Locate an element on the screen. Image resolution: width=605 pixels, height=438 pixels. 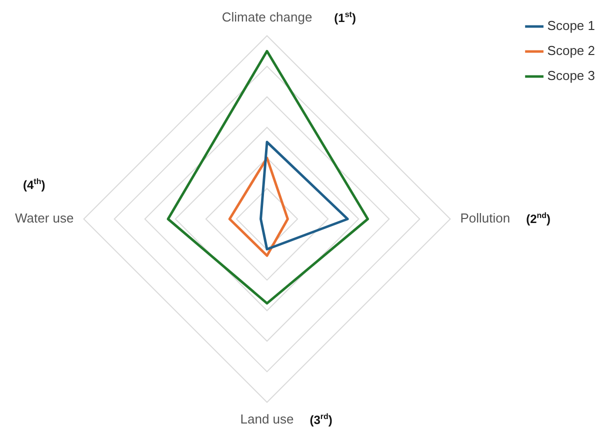
legend-label: Scope 2 is located at coordinates (571, 50).